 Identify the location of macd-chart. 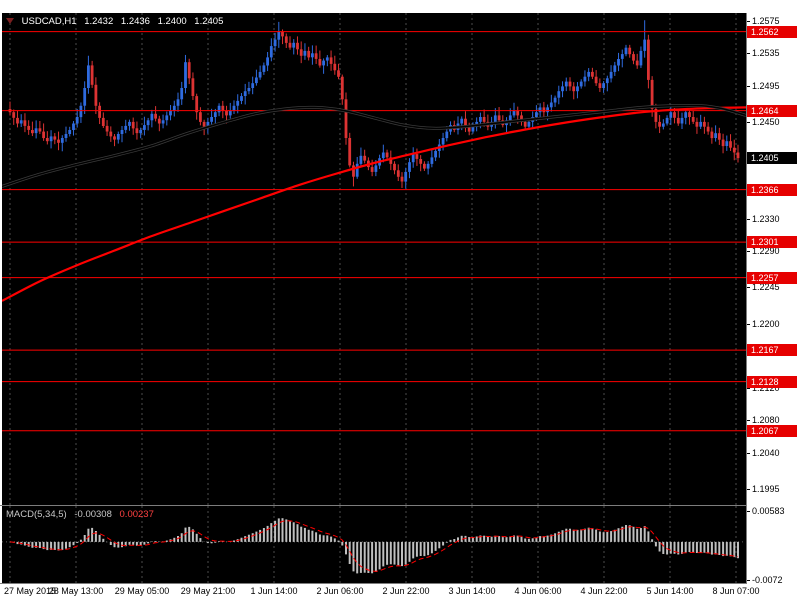
(374, 544).